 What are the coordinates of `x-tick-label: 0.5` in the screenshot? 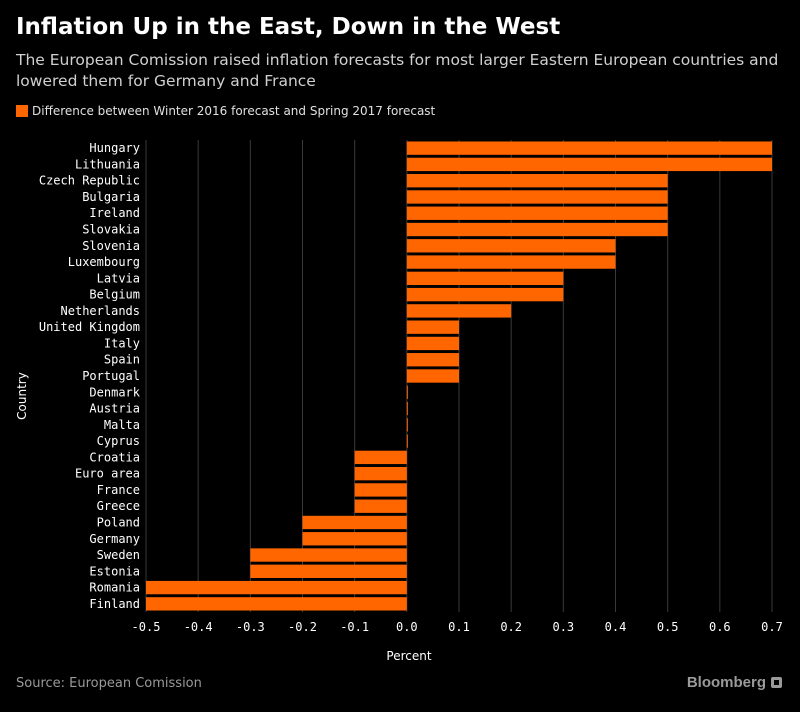 It's located at (668, 627).